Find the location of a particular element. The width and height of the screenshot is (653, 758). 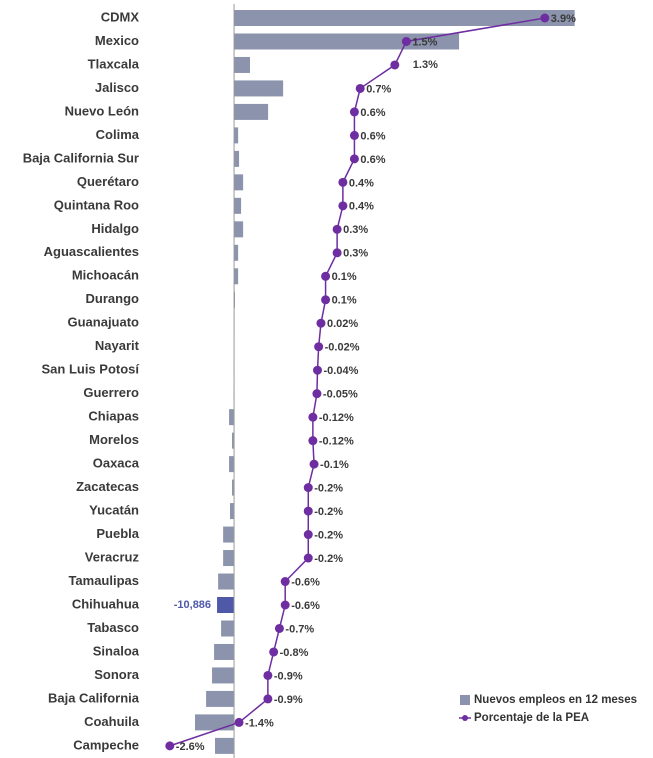

pea-value-label: -0.7% is located at coordinates (299, 629).